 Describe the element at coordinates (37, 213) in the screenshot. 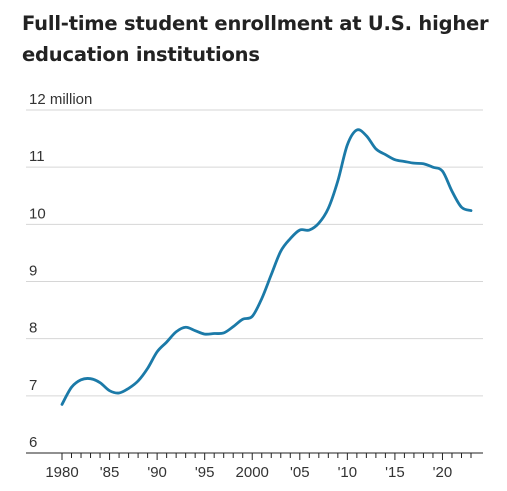

I see `y-tick-label: 10` at that location.